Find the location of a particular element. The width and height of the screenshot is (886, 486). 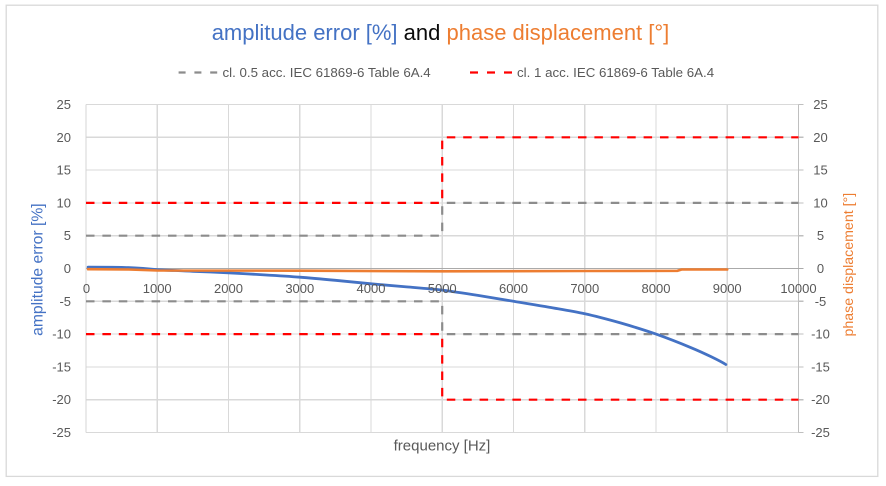

svg-text: 10000 is located at coordinates (798, 288).